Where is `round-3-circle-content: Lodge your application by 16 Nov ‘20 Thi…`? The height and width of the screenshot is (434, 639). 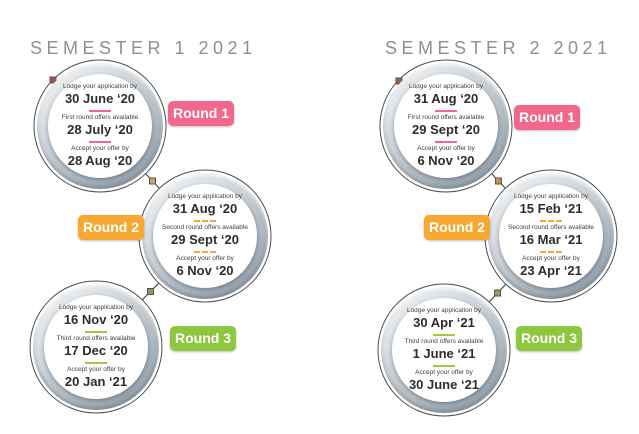
round-3-circle-content: Lodge your application by 16 Nov ‘20 Thi… is located at coordinates (96, 347).